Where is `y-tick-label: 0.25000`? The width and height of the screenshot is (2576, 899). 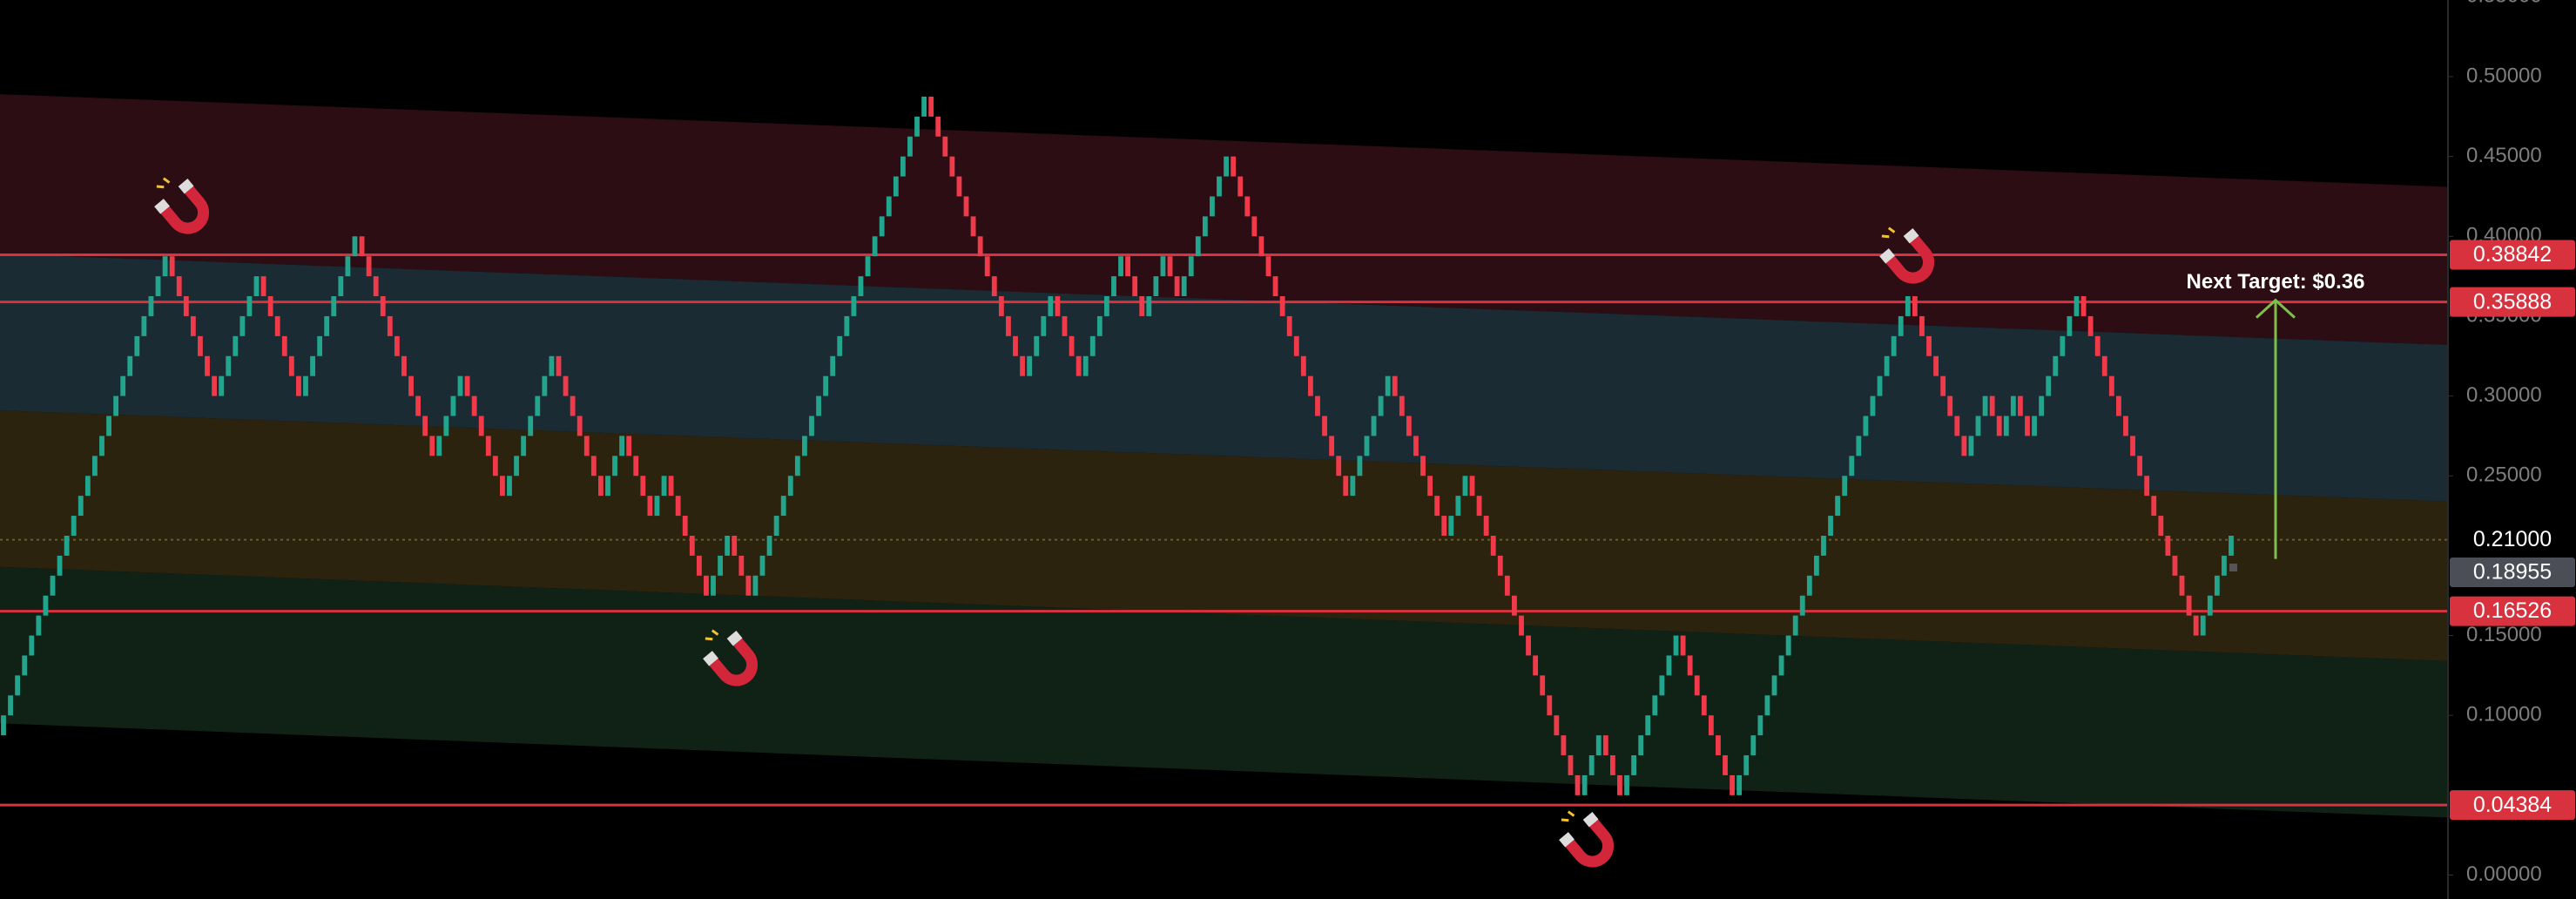 y-tick-label: 0.25000 is located at coordinates (2504, 475).